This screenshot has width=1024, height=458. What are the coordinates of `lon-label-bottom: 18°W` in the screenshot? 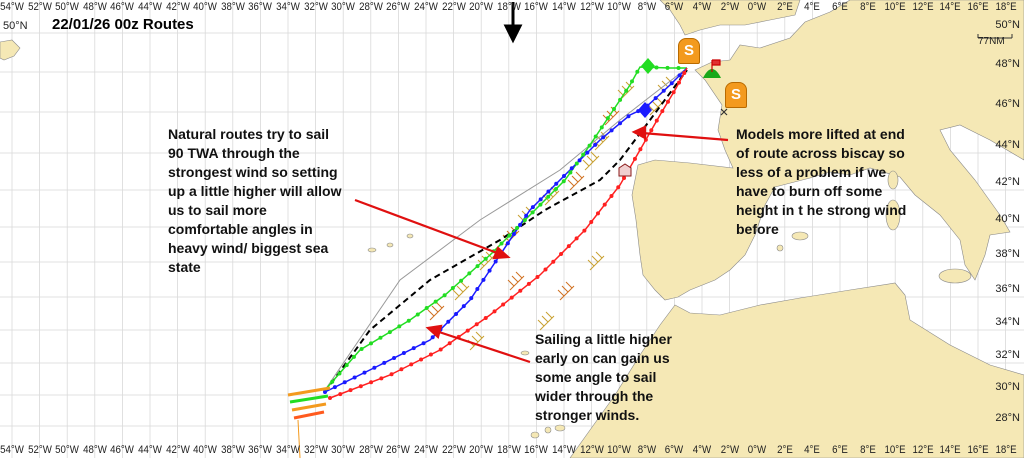 It's located at (508, 450).